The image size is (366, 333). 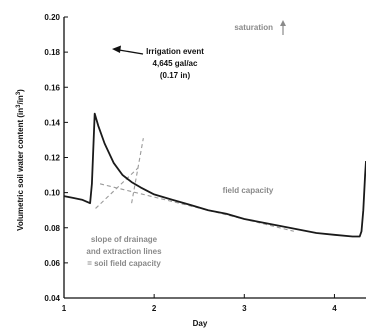 What do you see at coordinates (124, 239) in the screenshot?
I see `slope-annotation-line1: slope of drainage` at bounding box center [124, 239].